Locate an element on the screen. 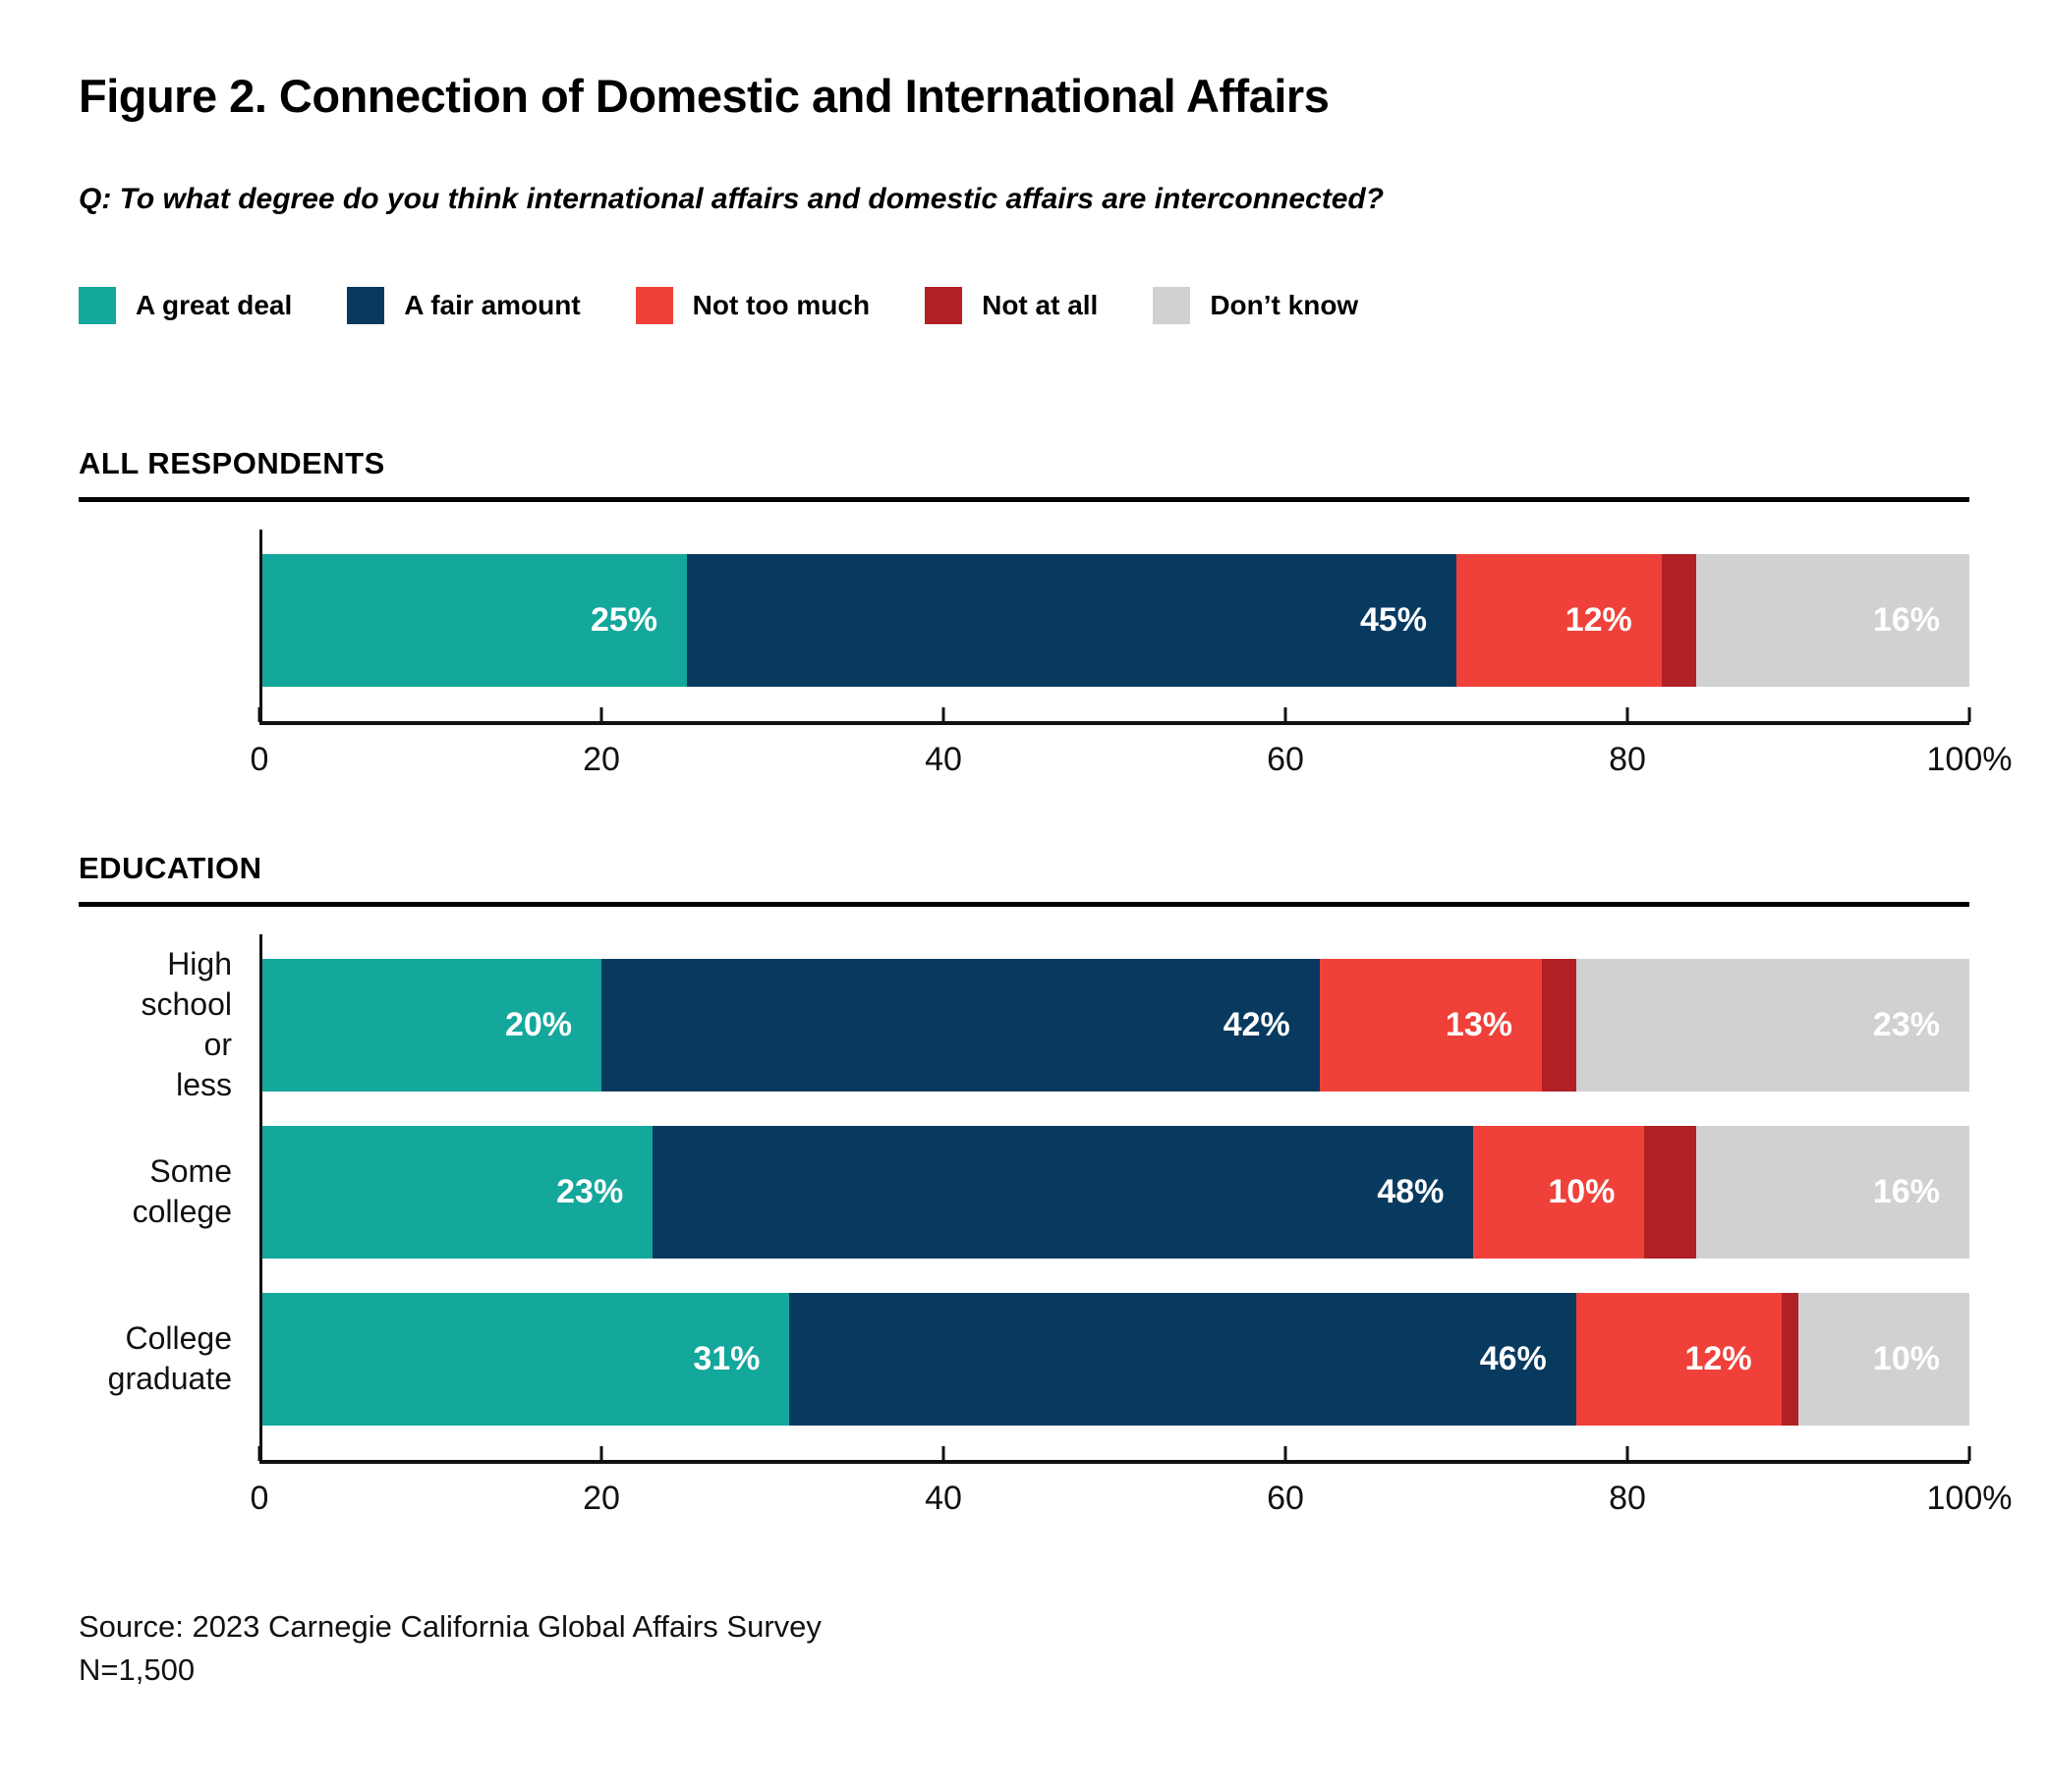 The image size is (2048, 1792). bar-segment-a-fair-amount: 48% is located at coordinates (1063, 1192).